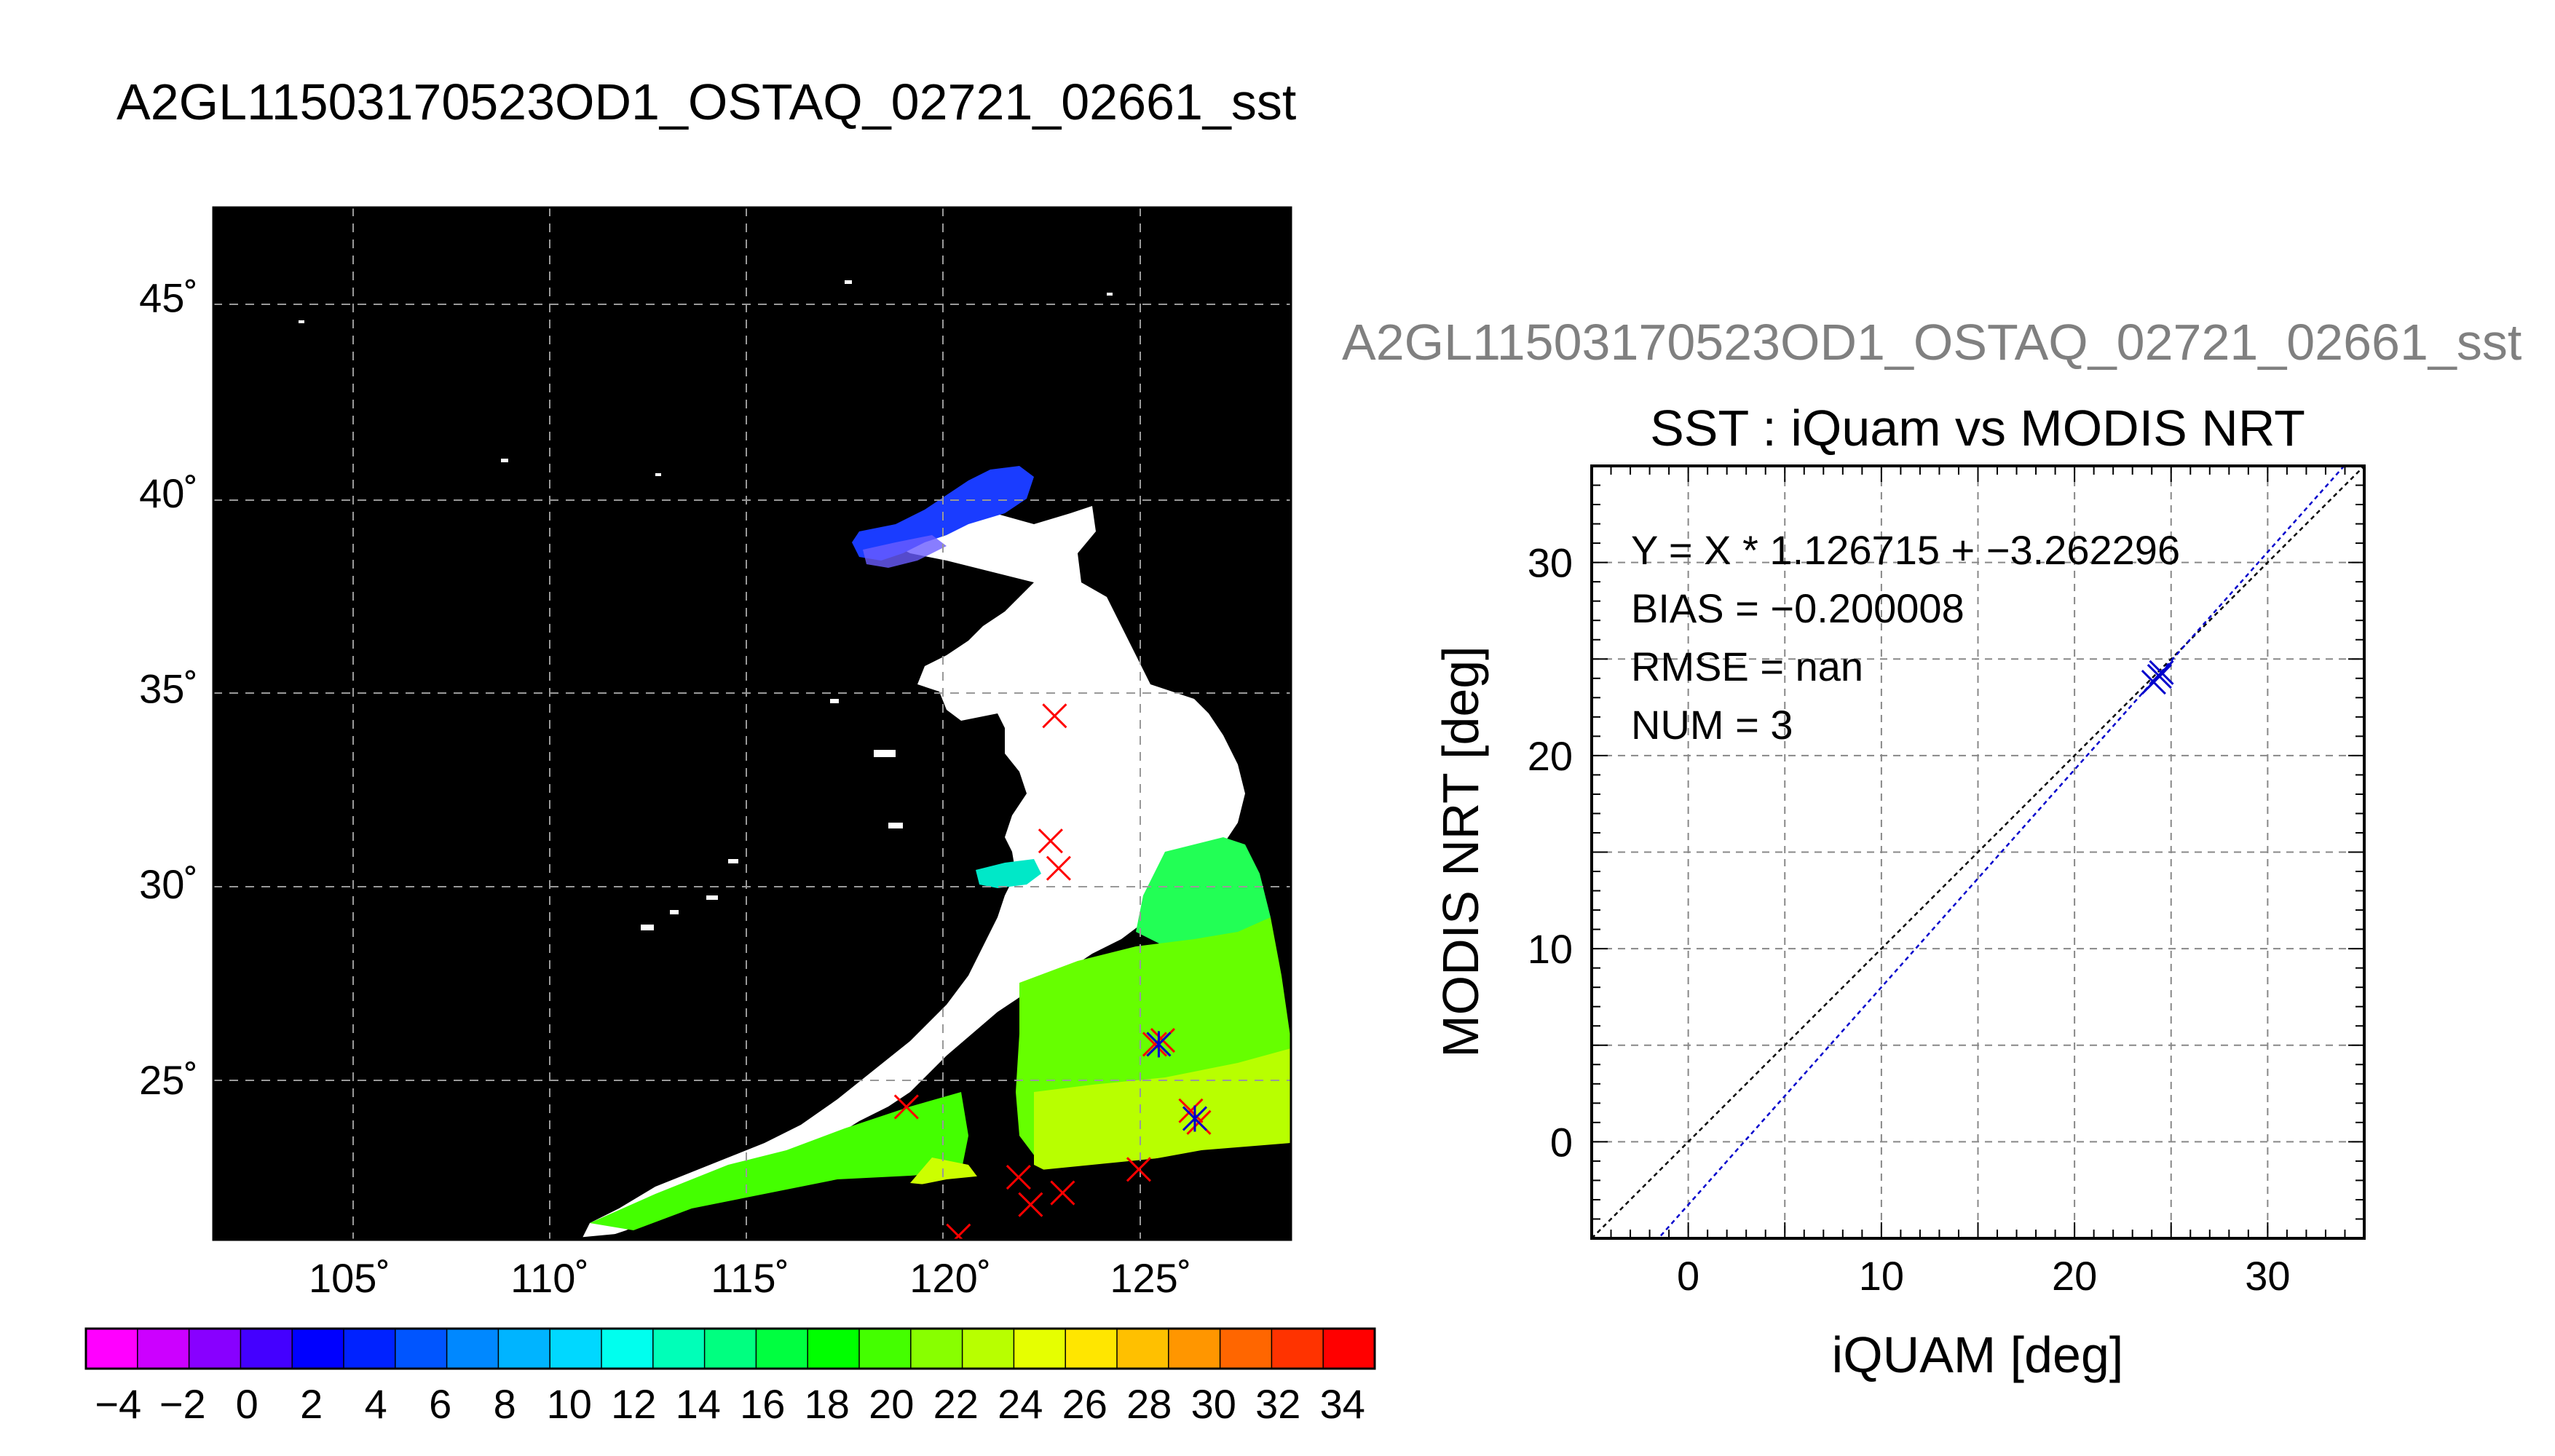  Describe the element at coordinates (549, 1278) in the screenshot. I see `map-x-tick-label: 110˚` at that location.